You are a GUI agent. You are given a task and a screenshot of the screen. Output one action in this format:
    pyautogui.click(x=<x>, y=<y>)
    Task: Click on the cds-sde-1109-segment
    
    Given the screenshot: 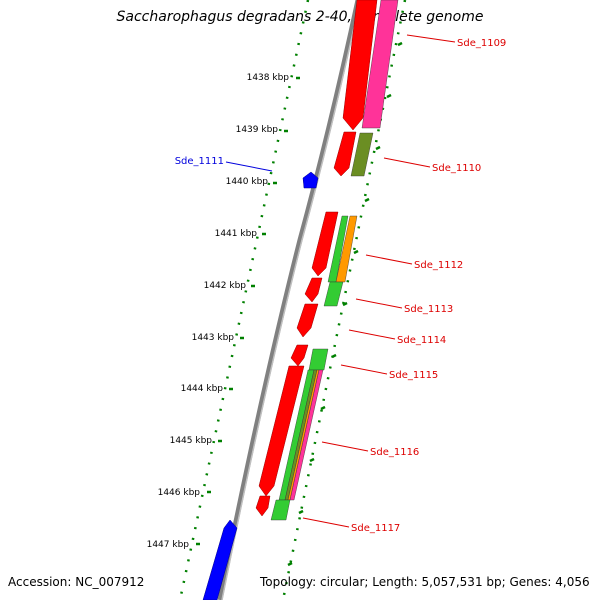 What is the action you would take?
    pyautogui.click(x=360, y=65)
    